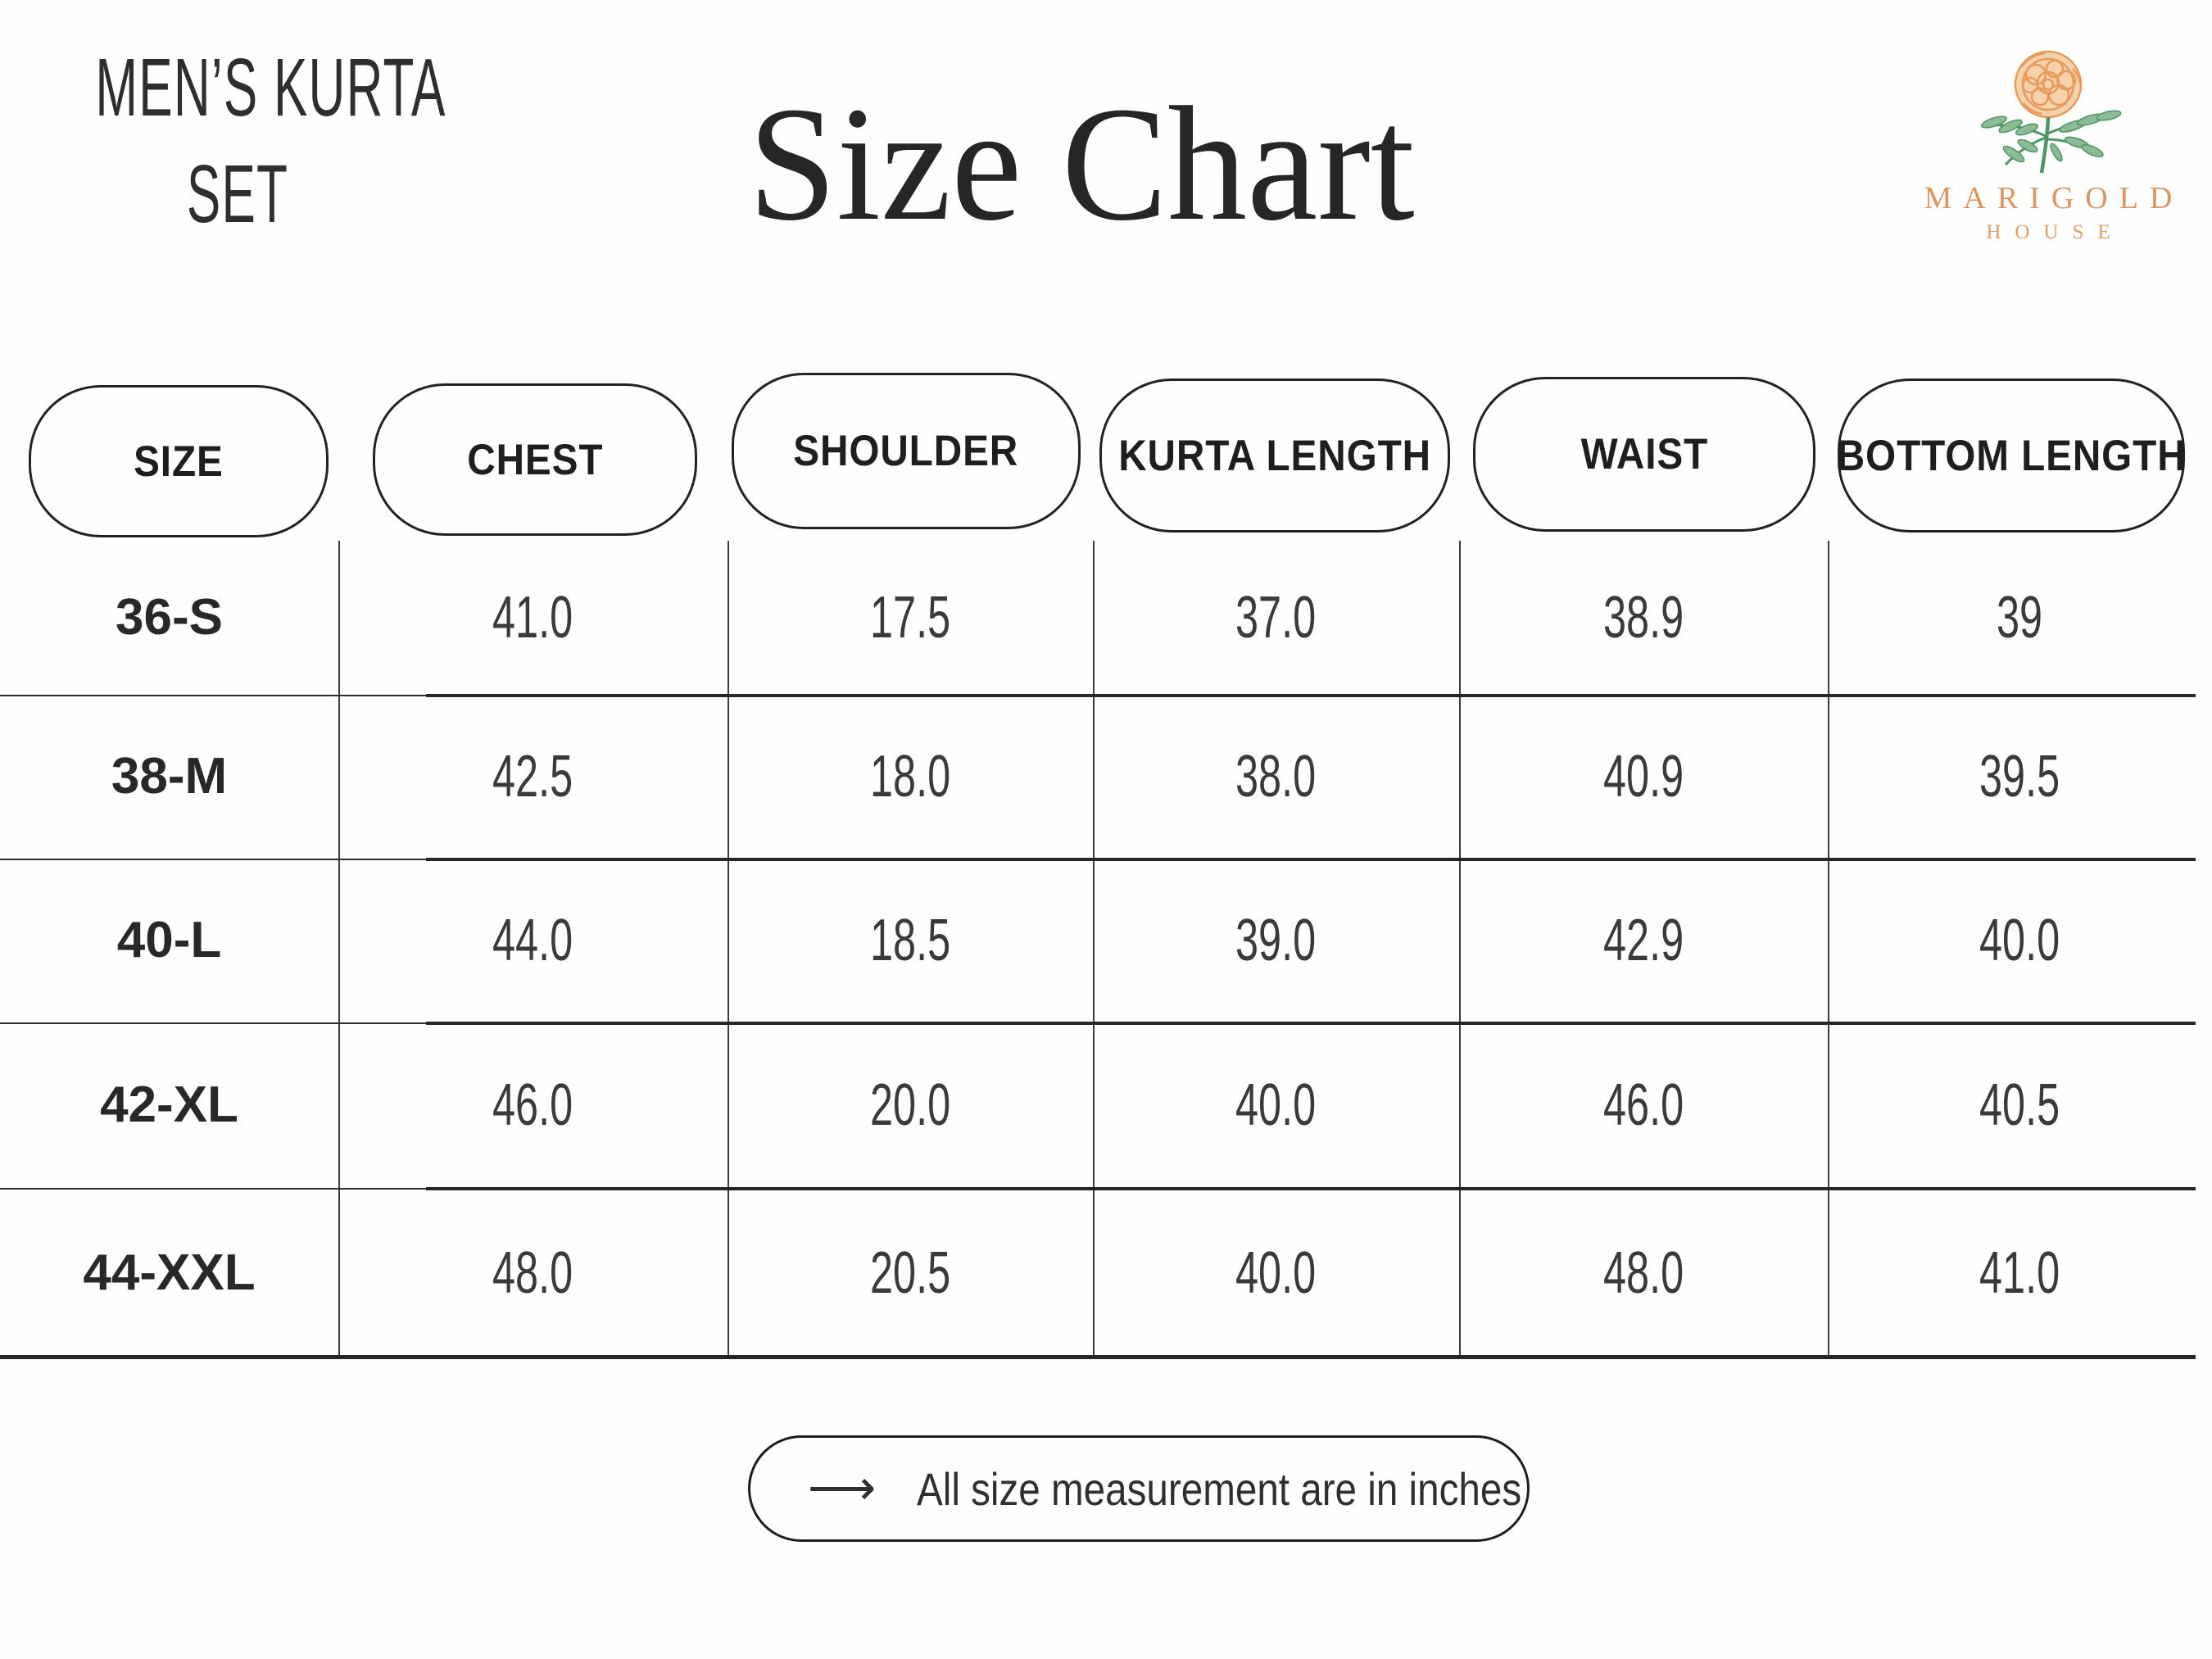  What do you see at coordinates (910, 940) in the screenshot?
I see `value-cell: 18.5` at bounding box center [910, 940].